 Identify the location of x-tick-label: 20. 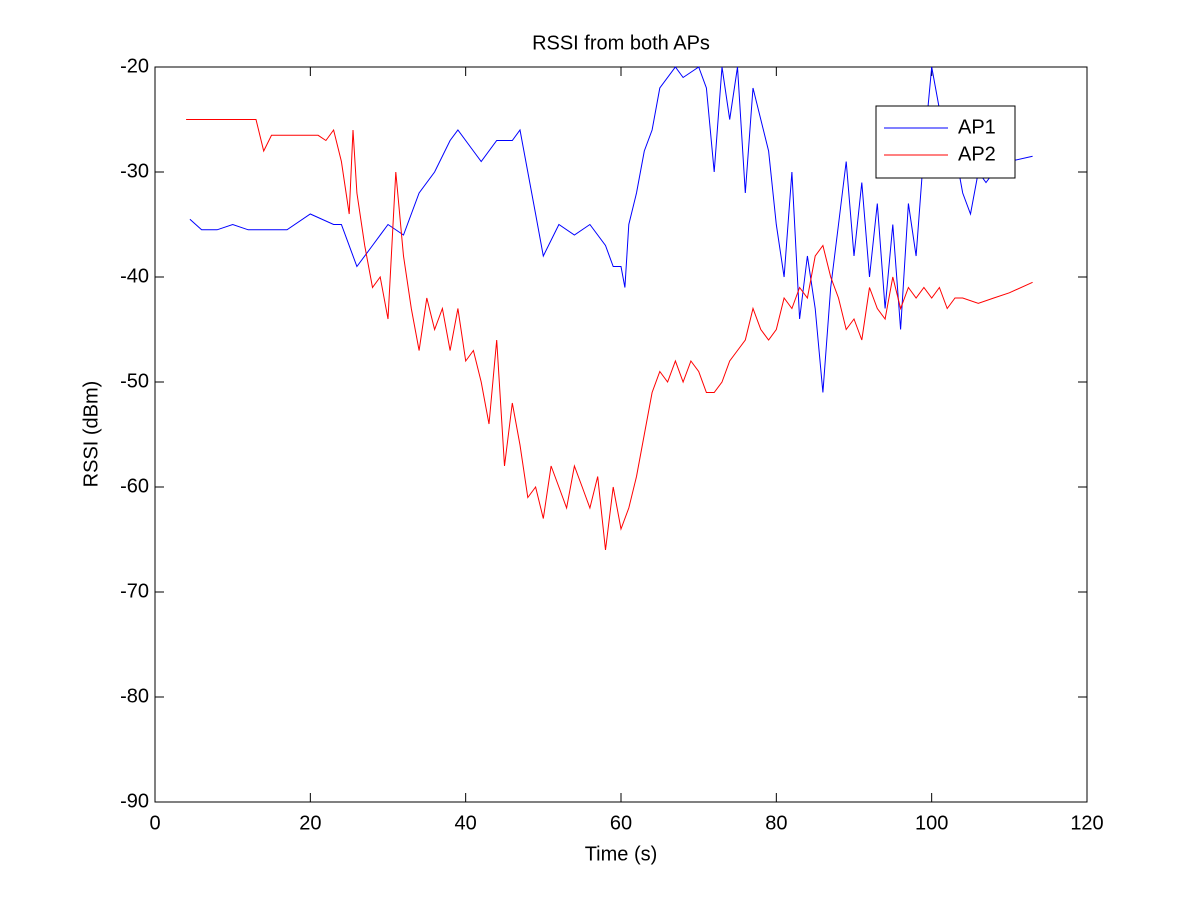
(310, 823).